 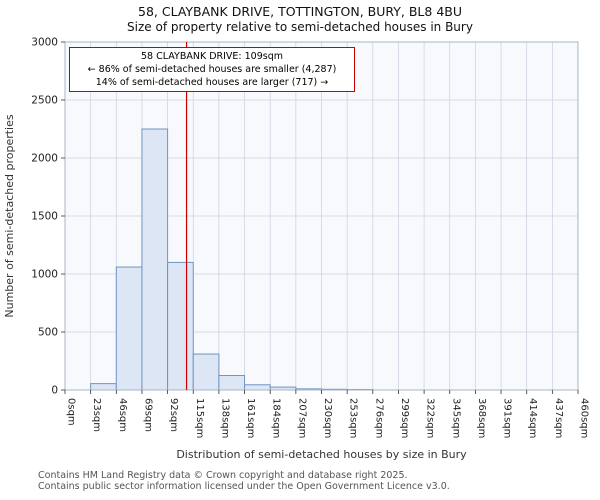 I want to click on x-tick-label: 207sqm, so click(x=301, y=418).